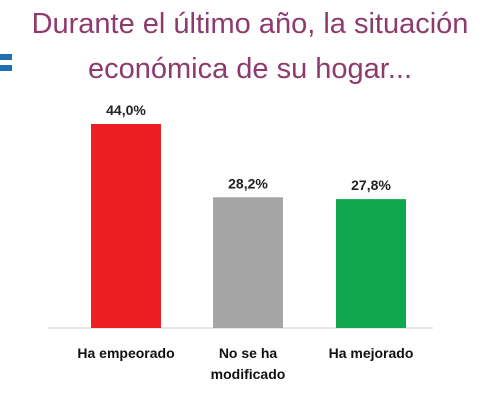 This screenshot has height=400, width=500. Describe the element at coordinates (248, 147) in the screenshot. I see `value-labels-group: 44,0% 28,2% 27,8%` at that location.